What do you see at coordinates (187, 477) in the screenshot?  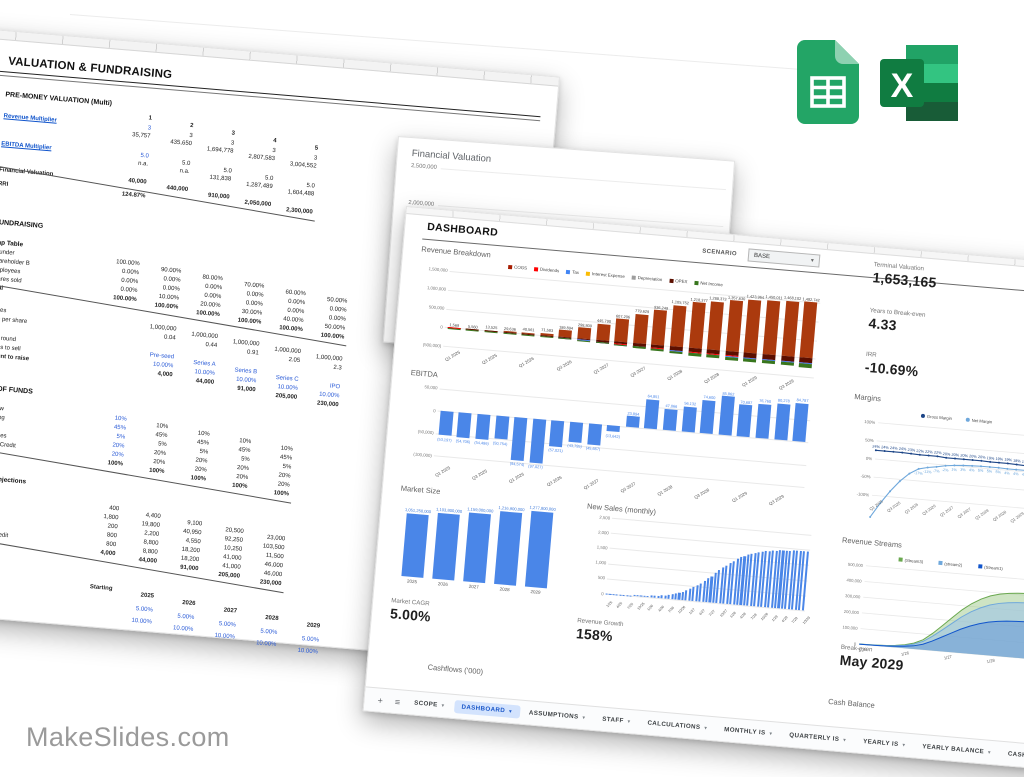 I see `cell: 100%` at bounding box center [187, 477].